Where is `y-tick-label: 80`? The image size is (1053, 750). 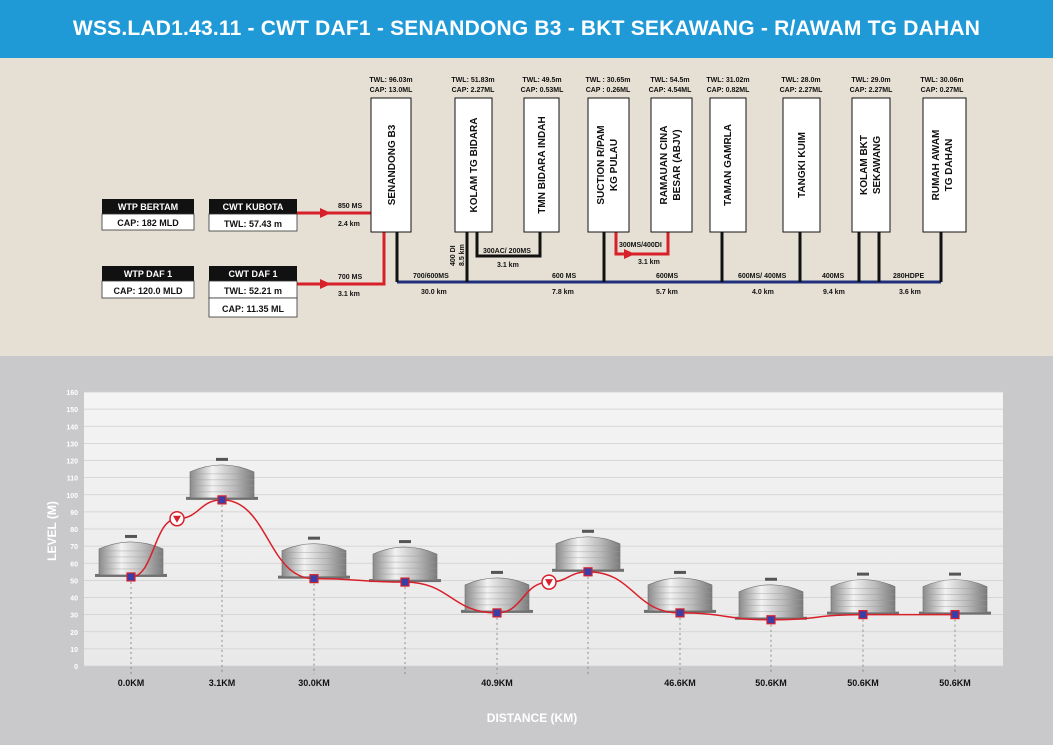
y-tick-label: 80 is located at coordinates (74, 530).